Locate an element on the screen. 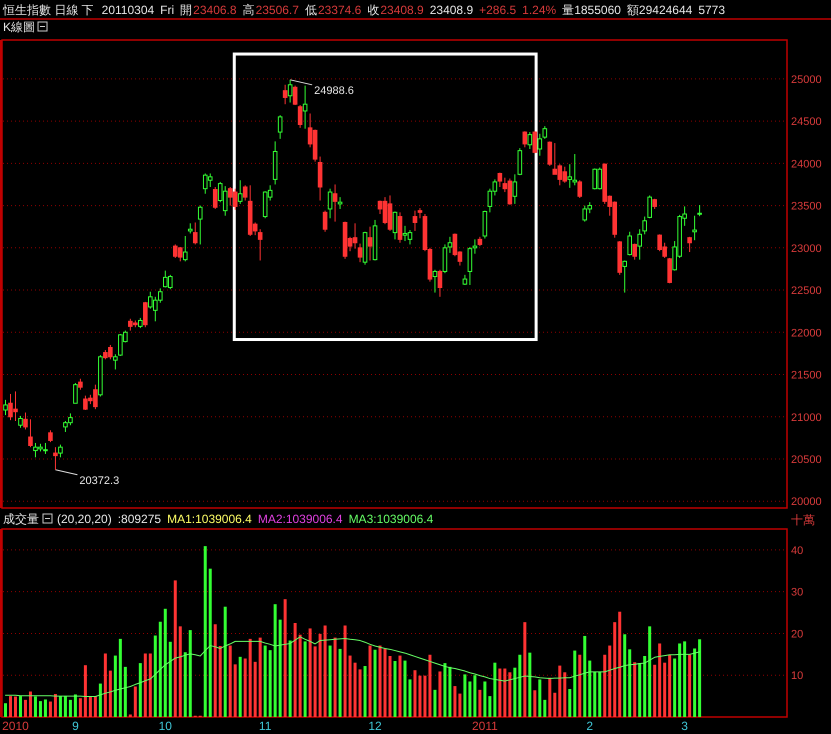 The height and width of the screenshot is (734, 831). text: 23408.9 is located at coordinates (402, 10).